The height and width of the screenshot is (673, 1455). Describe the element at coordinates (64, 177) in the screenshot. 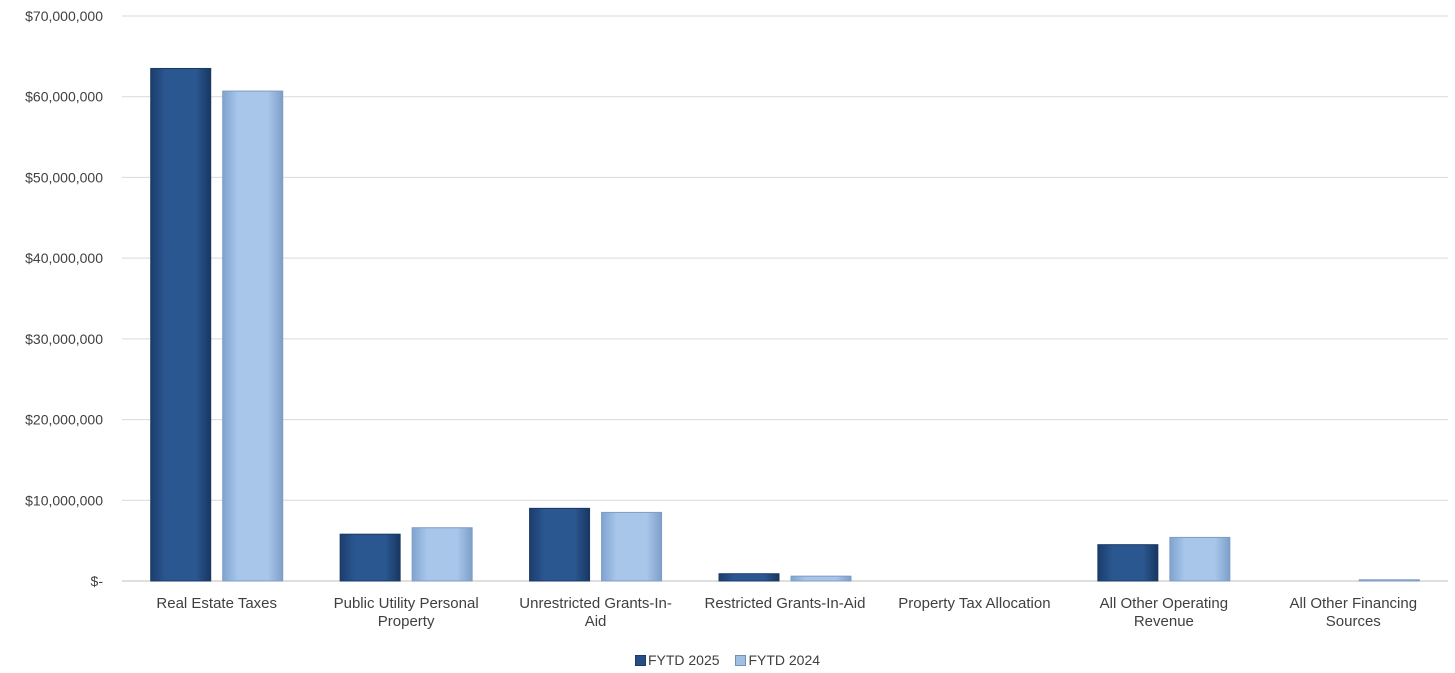

I see `y-tick-label: $50,000,000` at that location.